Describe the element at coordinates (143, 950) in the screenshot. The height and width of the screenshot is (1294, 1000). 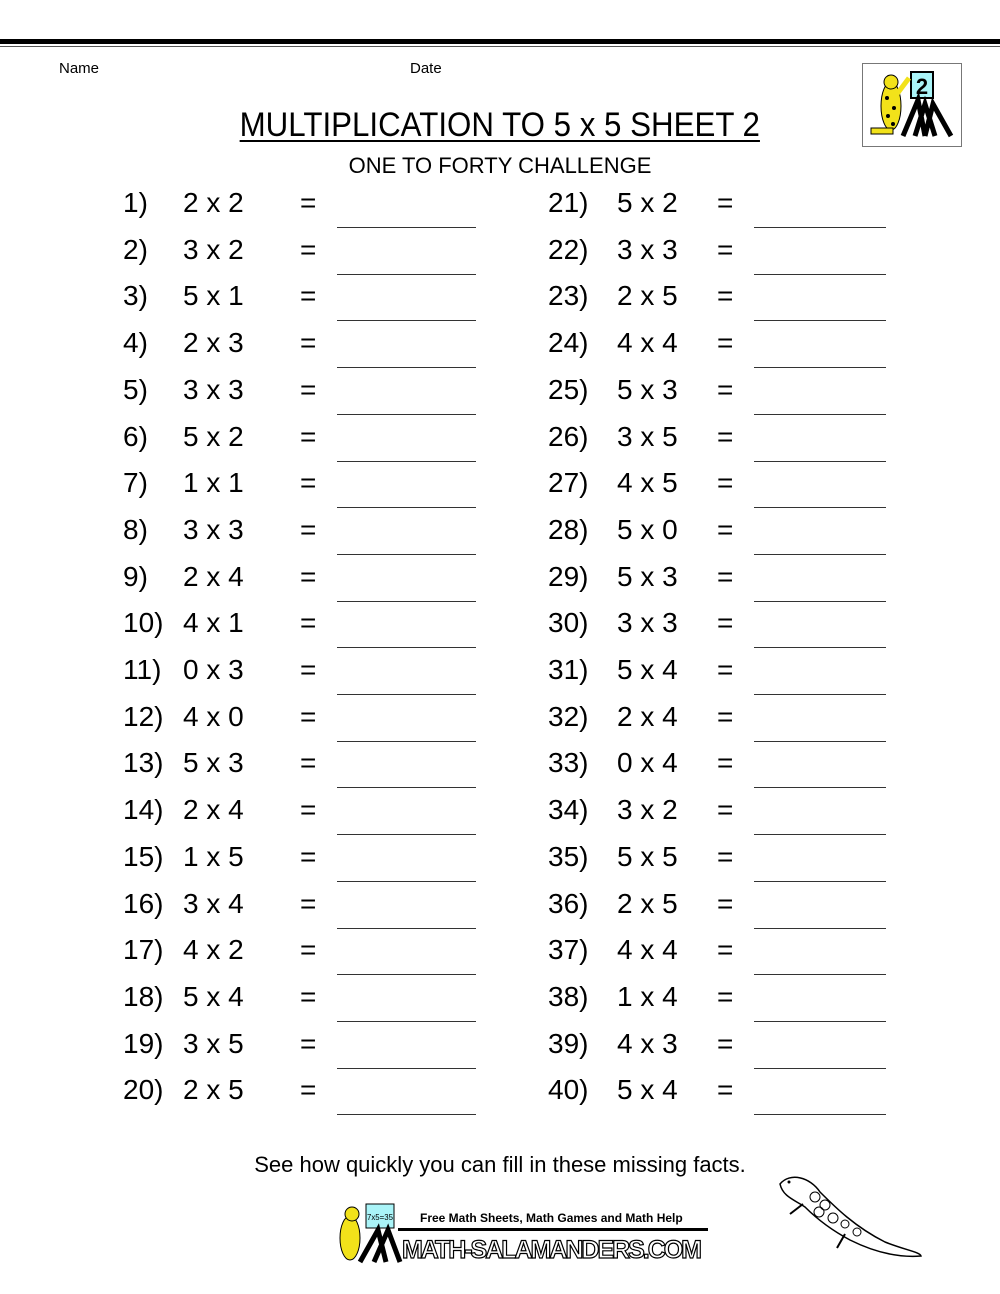
I see `question-number: 17)` at that location.